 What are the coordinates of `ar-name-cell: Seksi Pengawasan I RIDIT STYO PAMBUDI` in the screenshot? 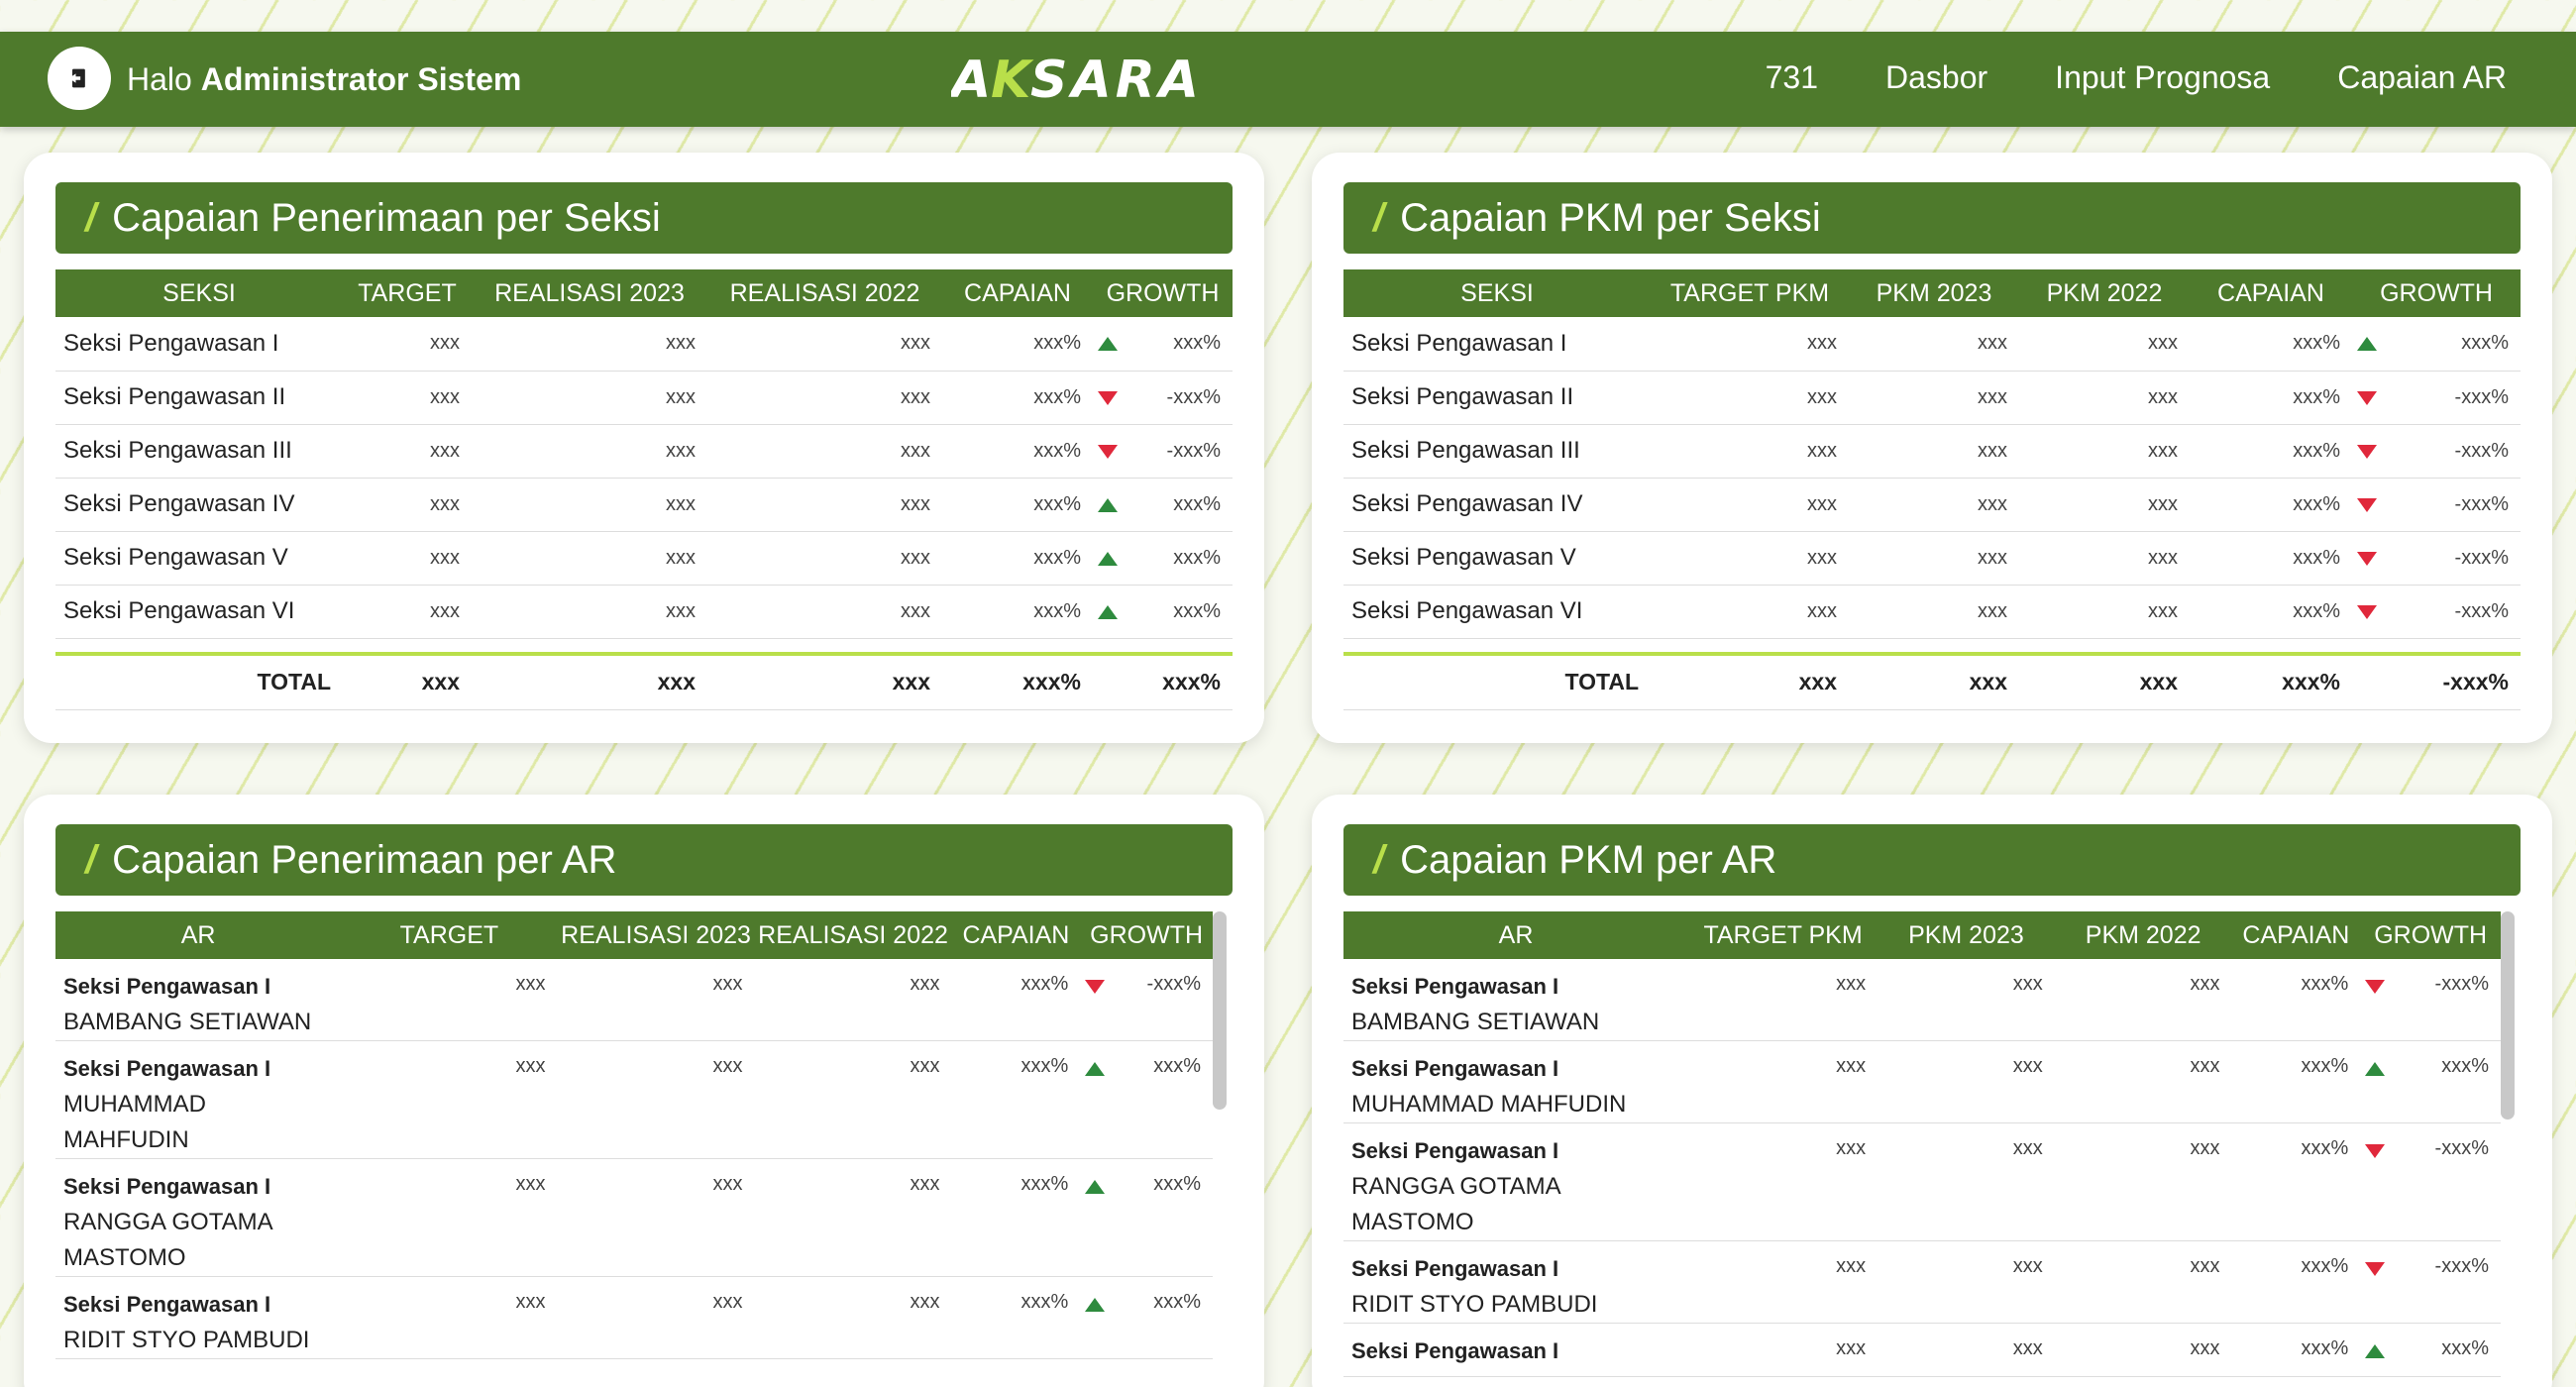 It's located at (1516, 1282).